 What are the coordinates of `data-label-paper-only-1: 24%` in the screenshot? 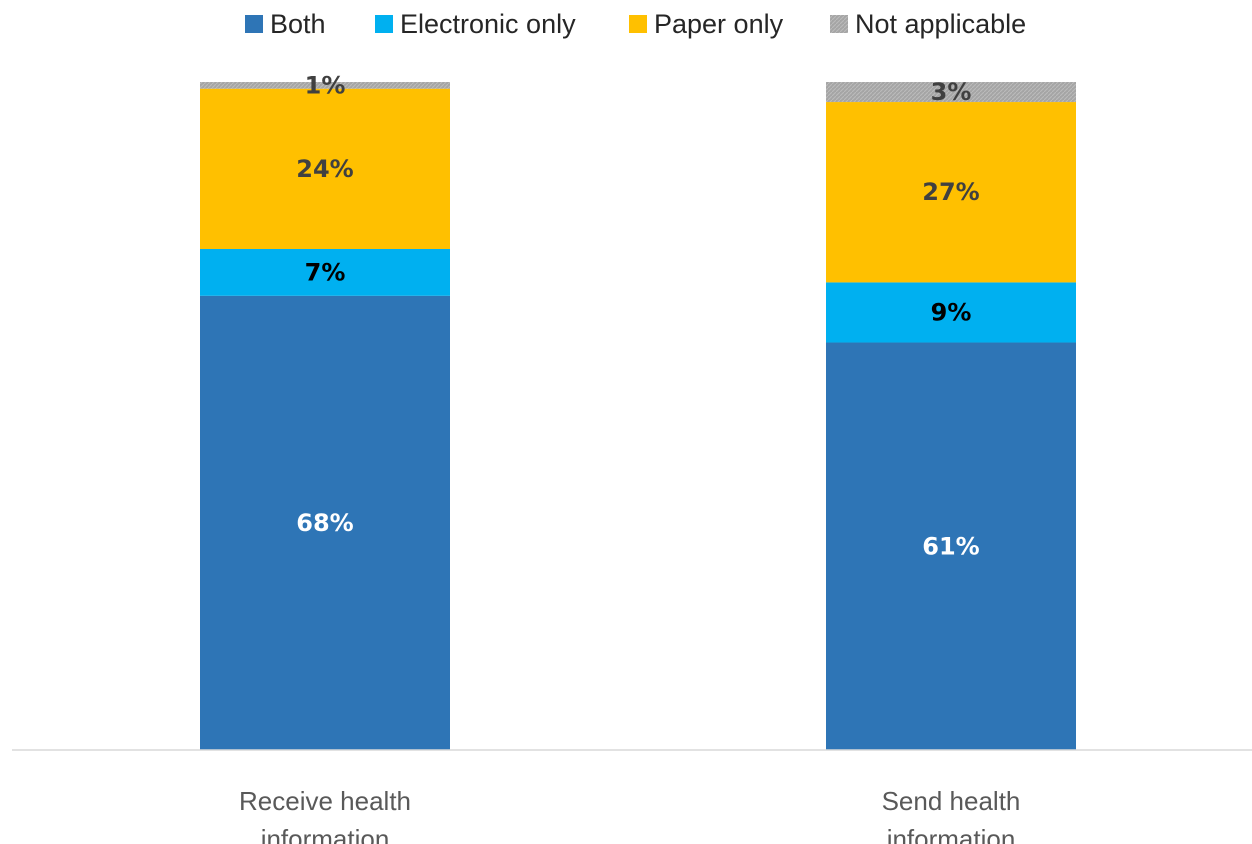 It's located at (324, 169).